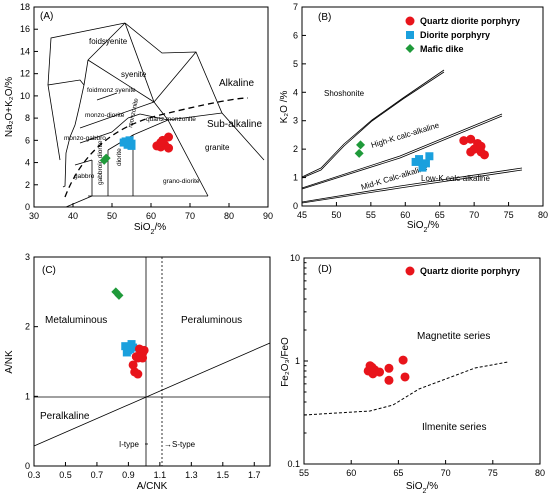 The image size is (550, 497). Describe the element at coordinates (223, 475) in the screenshot. I see `x-tick-label: 1.5` at that location.